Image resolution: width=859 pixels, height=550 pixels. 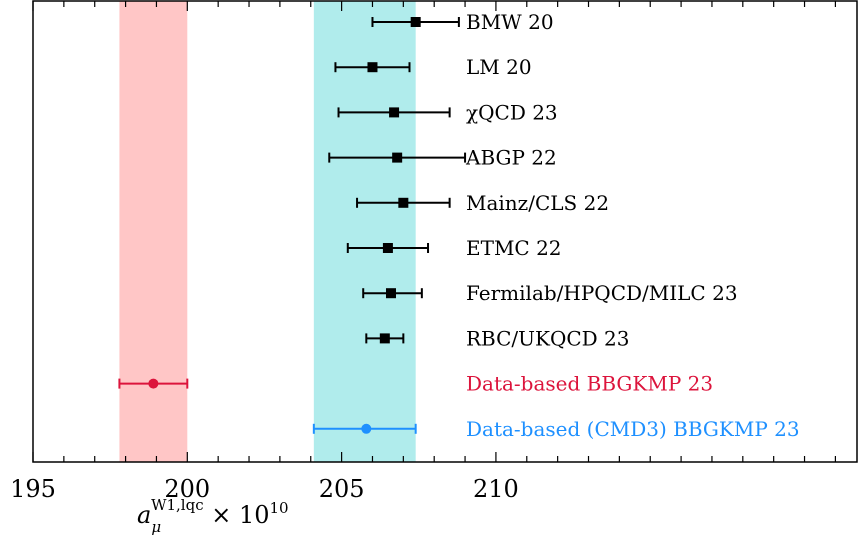 What do you see at coordinates (279, 508) in the screenshot?
I see `x-axis-label-exponent: 10` at bounding box center [279, 508].